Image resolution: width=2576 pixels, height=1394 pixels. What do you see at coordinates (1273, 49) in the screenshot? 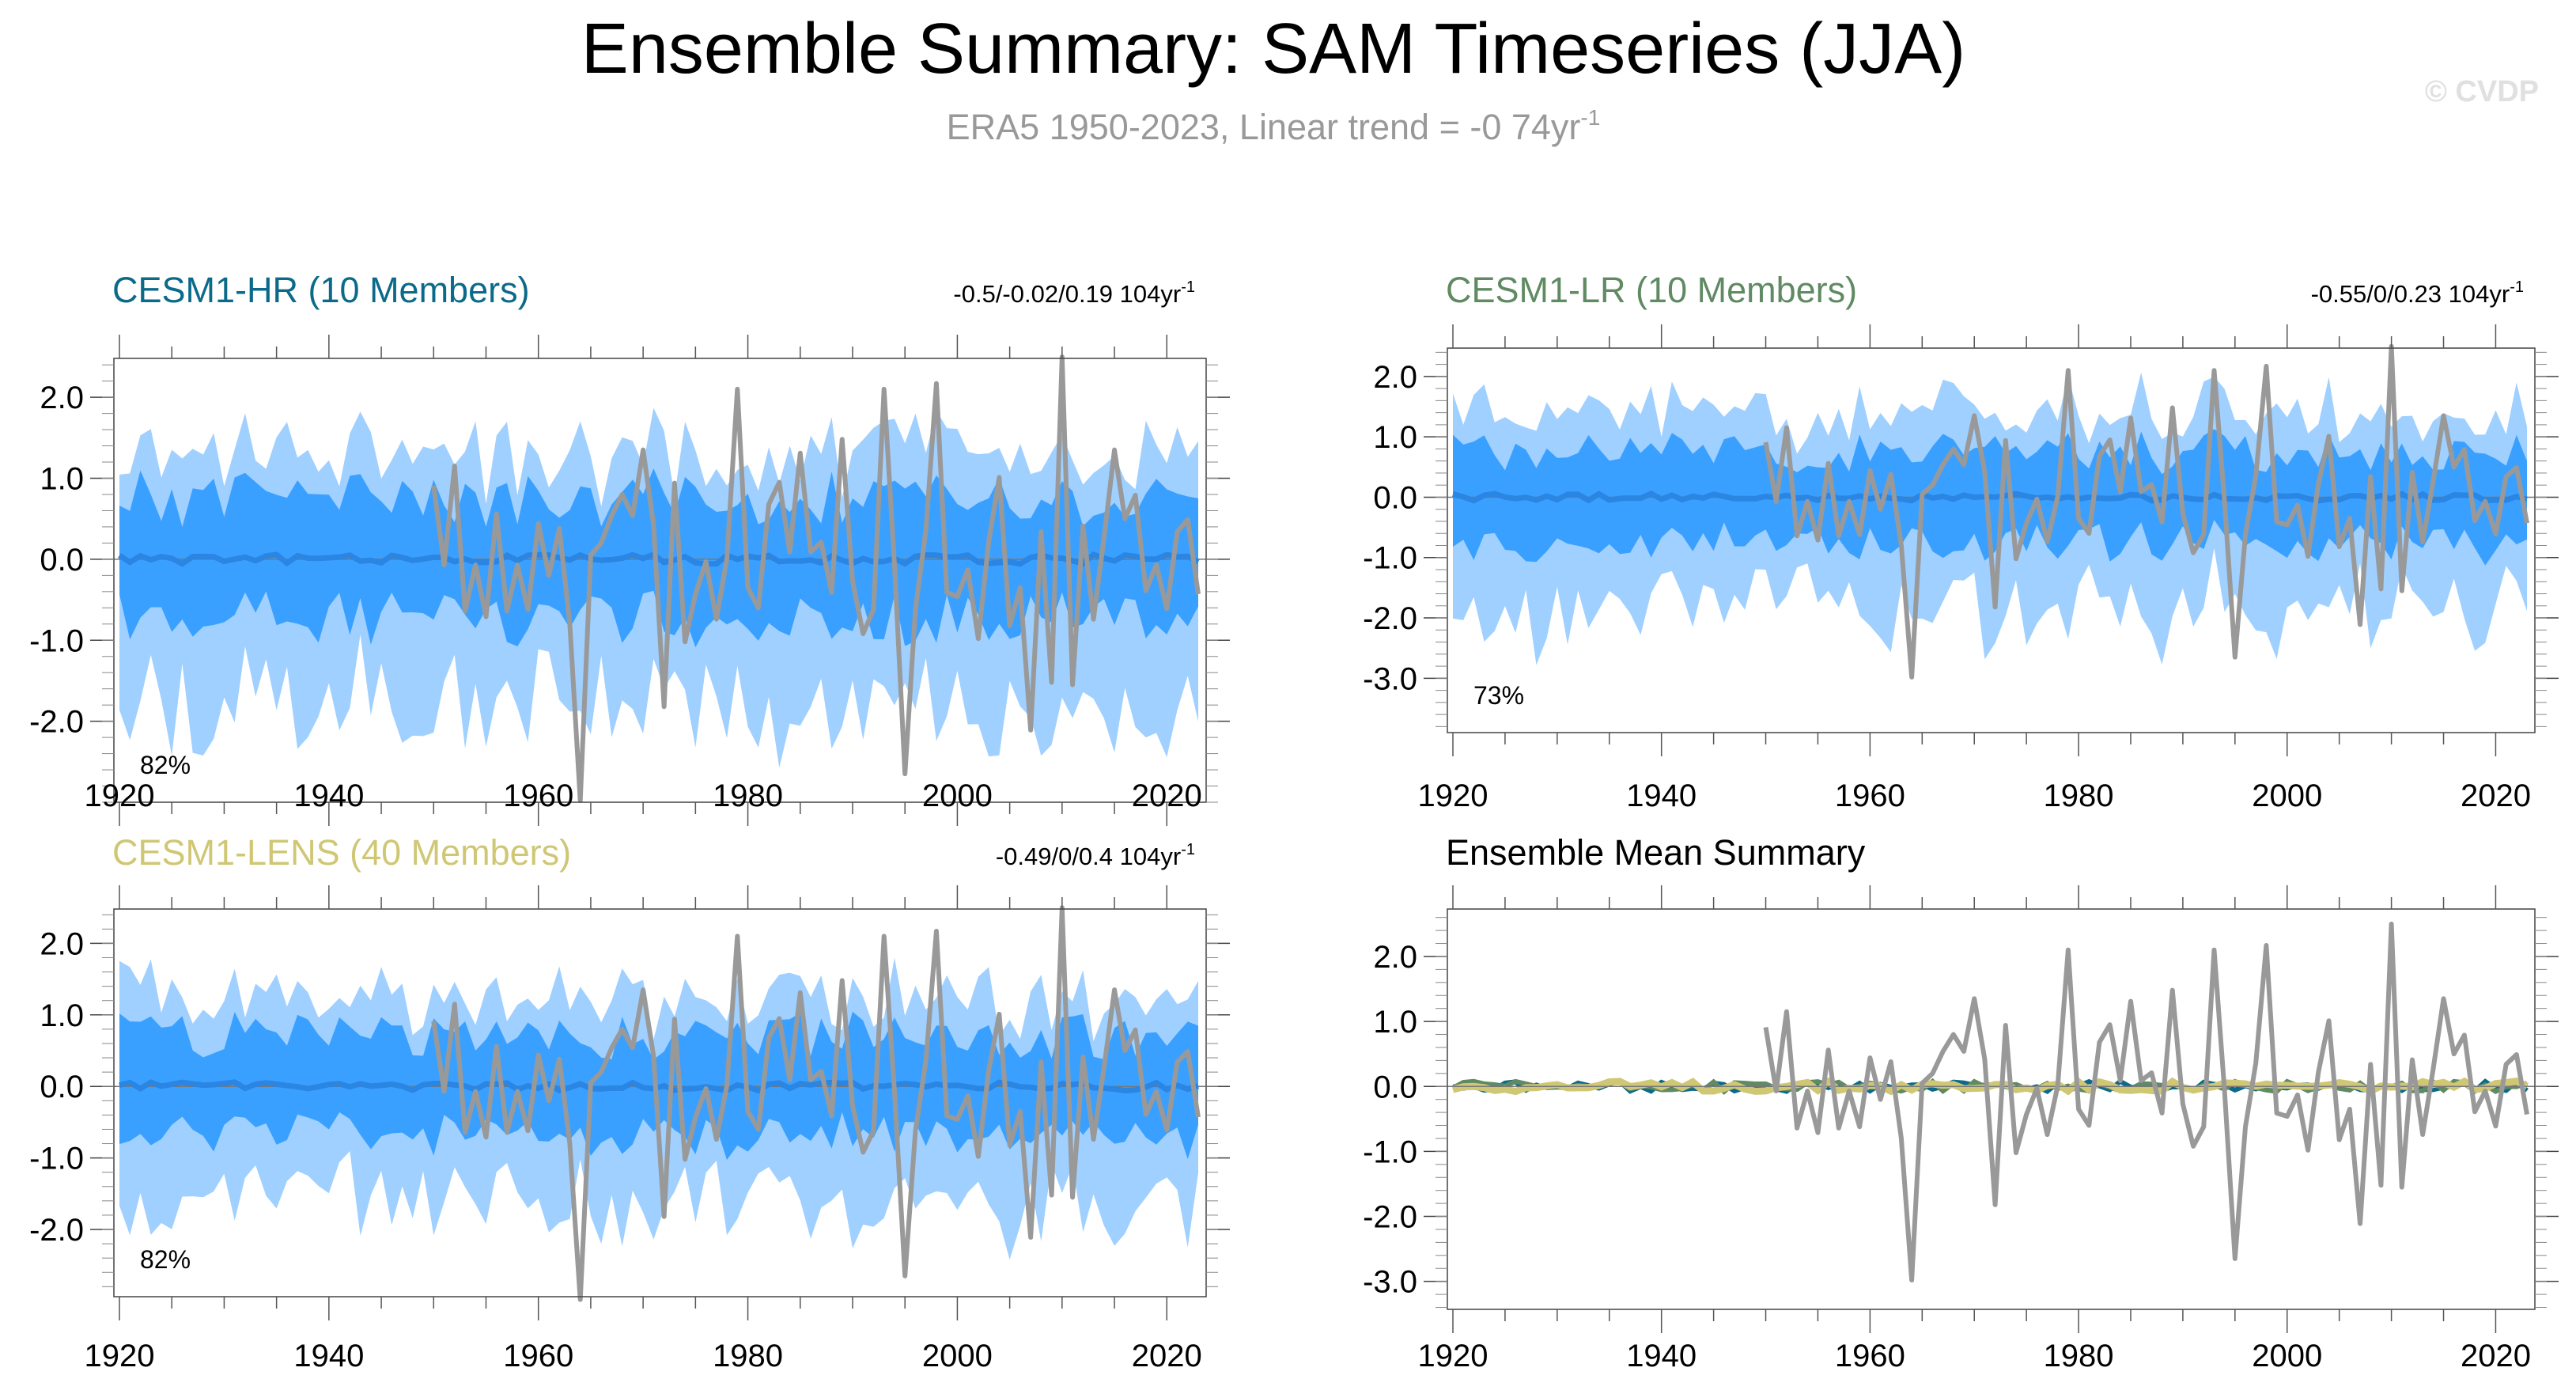
I see `figure-title: Ensemble Summary: SAM Timeseries (JJA)` at bounding box center [1273, 49].